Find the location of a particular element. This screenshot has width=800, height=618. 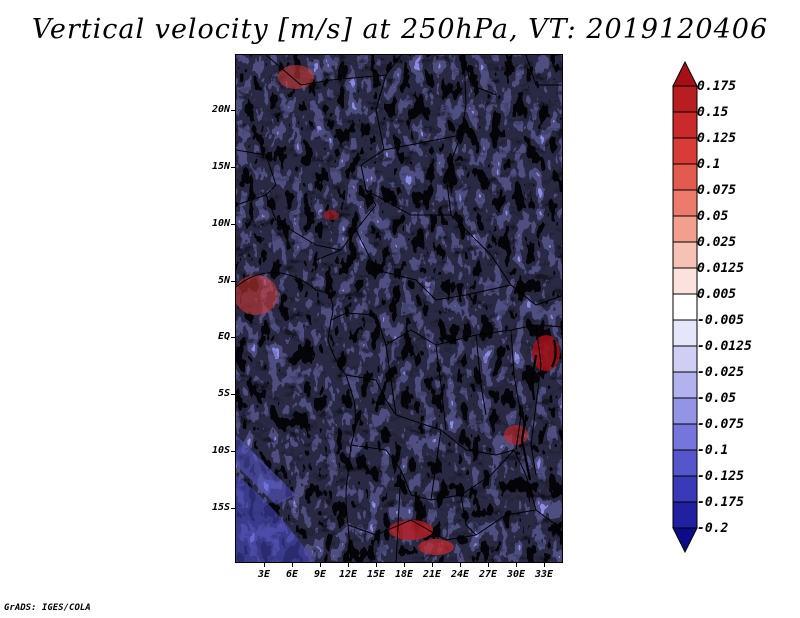

grads-credit: GrADS: IGES/COLA is located at coordinates (47, 608).